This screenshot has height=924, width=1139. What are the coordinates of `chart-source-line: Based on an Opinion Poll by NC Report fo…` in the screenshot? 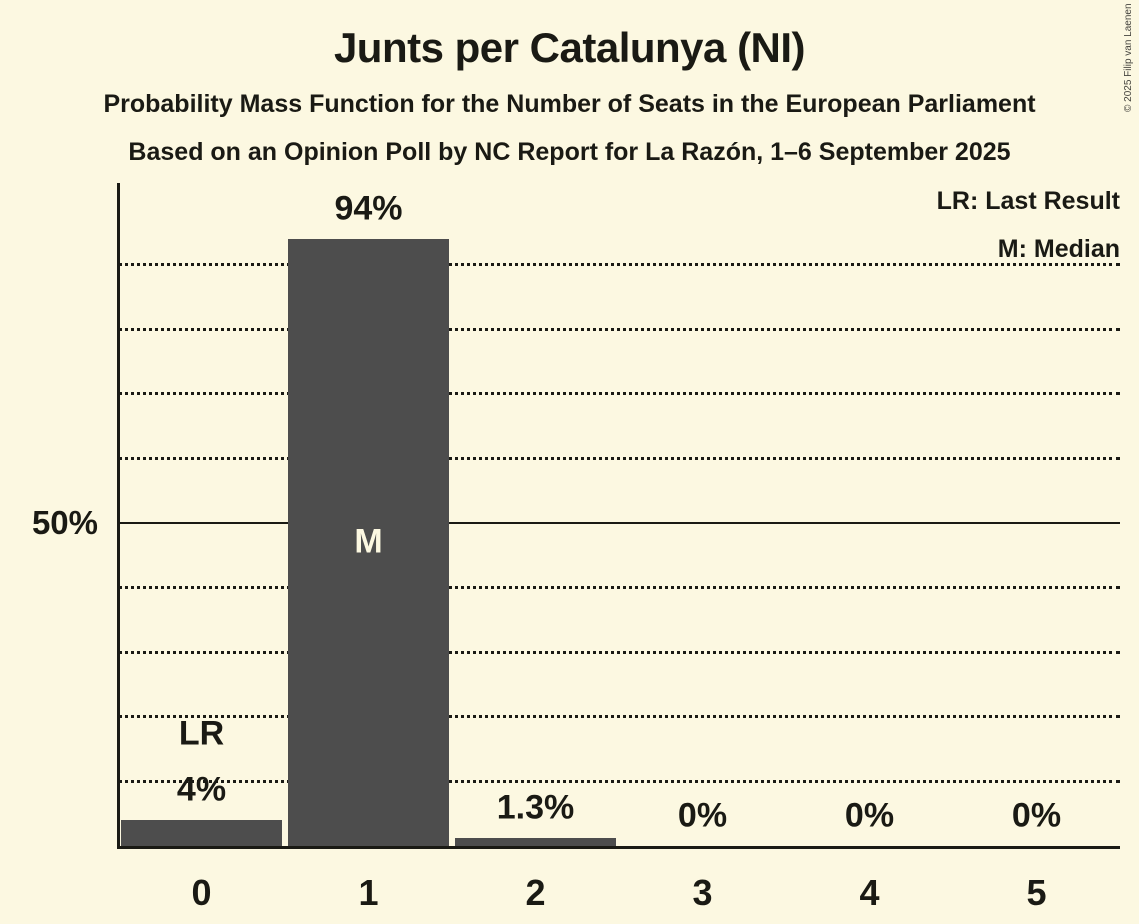 It's located at (569, 152).